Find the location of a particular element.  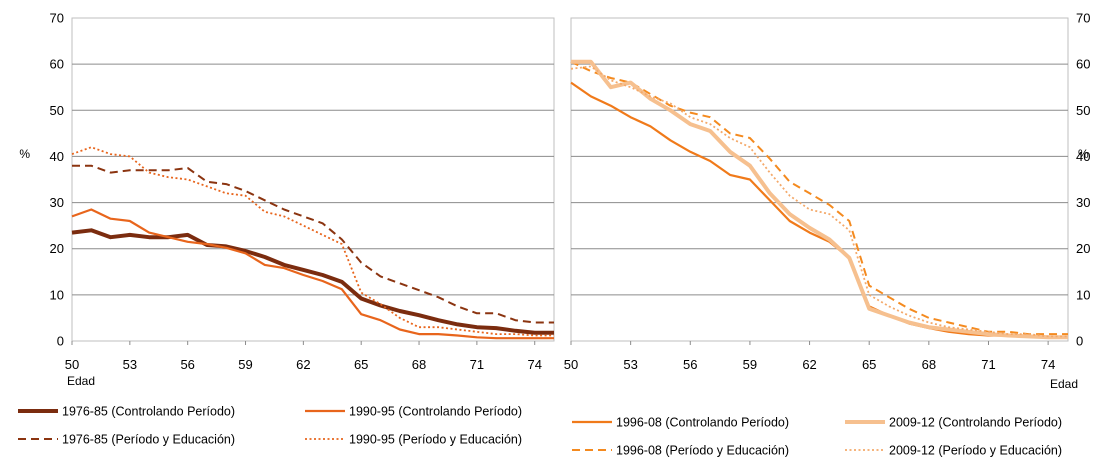

y-tick-label-right: 70 is located at coordinates (1083, 18).